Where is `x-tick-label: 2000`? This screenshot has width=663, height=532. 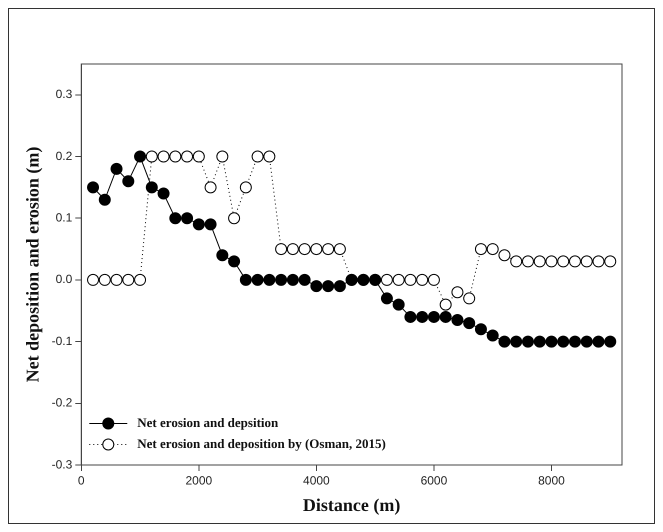
x-tick-label: 2000 is located at coordinates (198, 481).